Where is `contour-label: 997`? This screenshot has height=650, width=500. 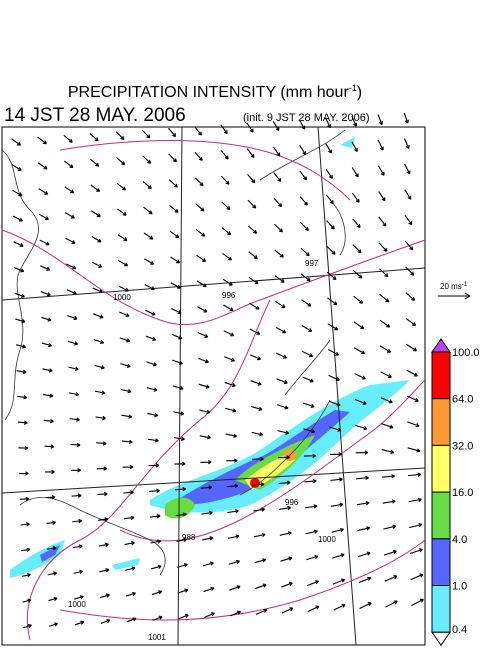 contour-label: 997 is located at coordinates (312, 263).